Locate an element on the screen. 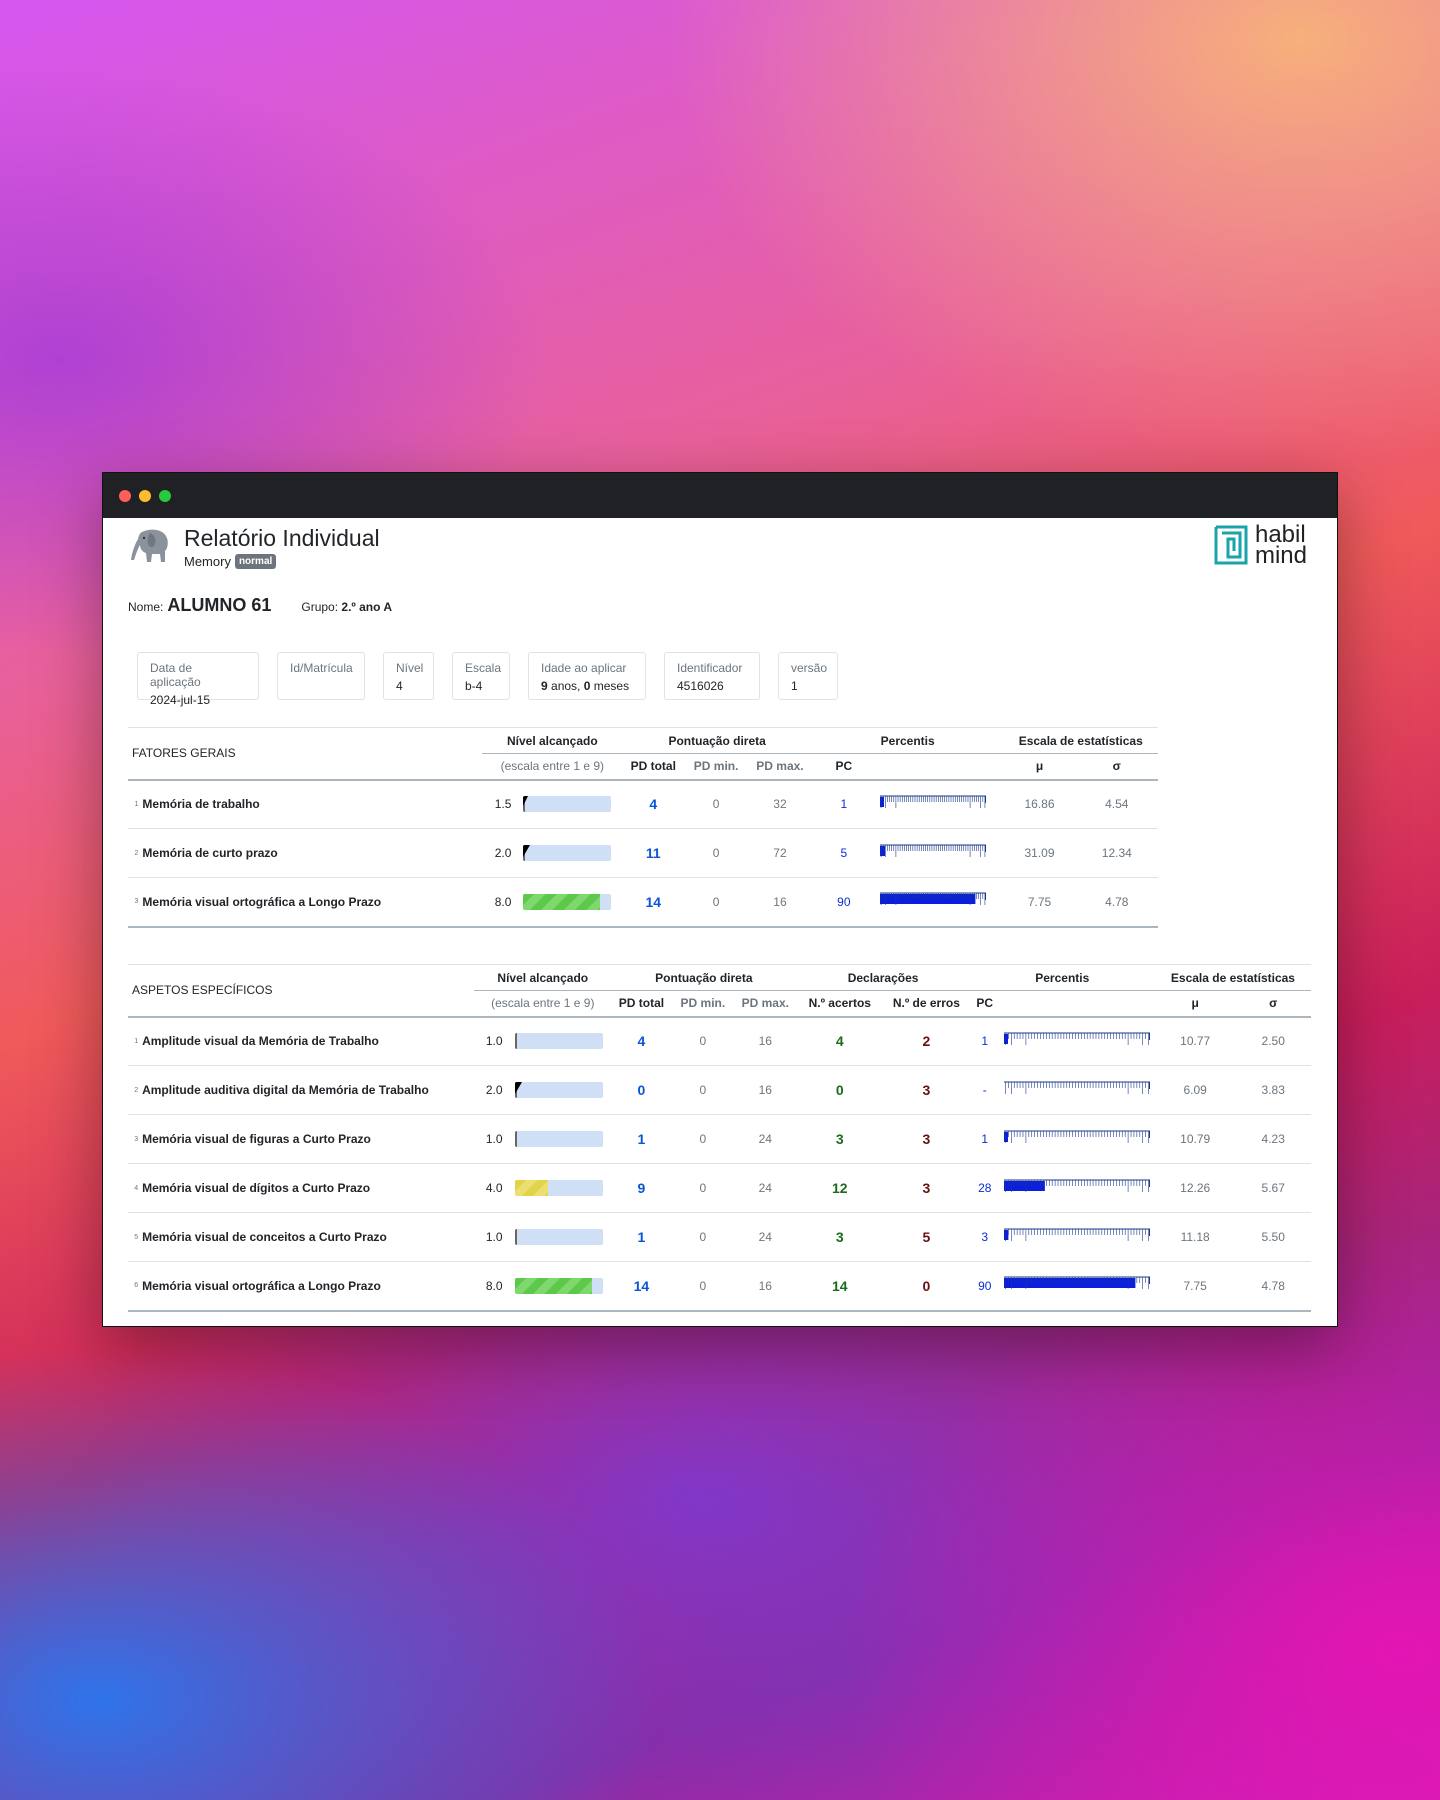  zoom-window-button is located at coordinates (165, 495).